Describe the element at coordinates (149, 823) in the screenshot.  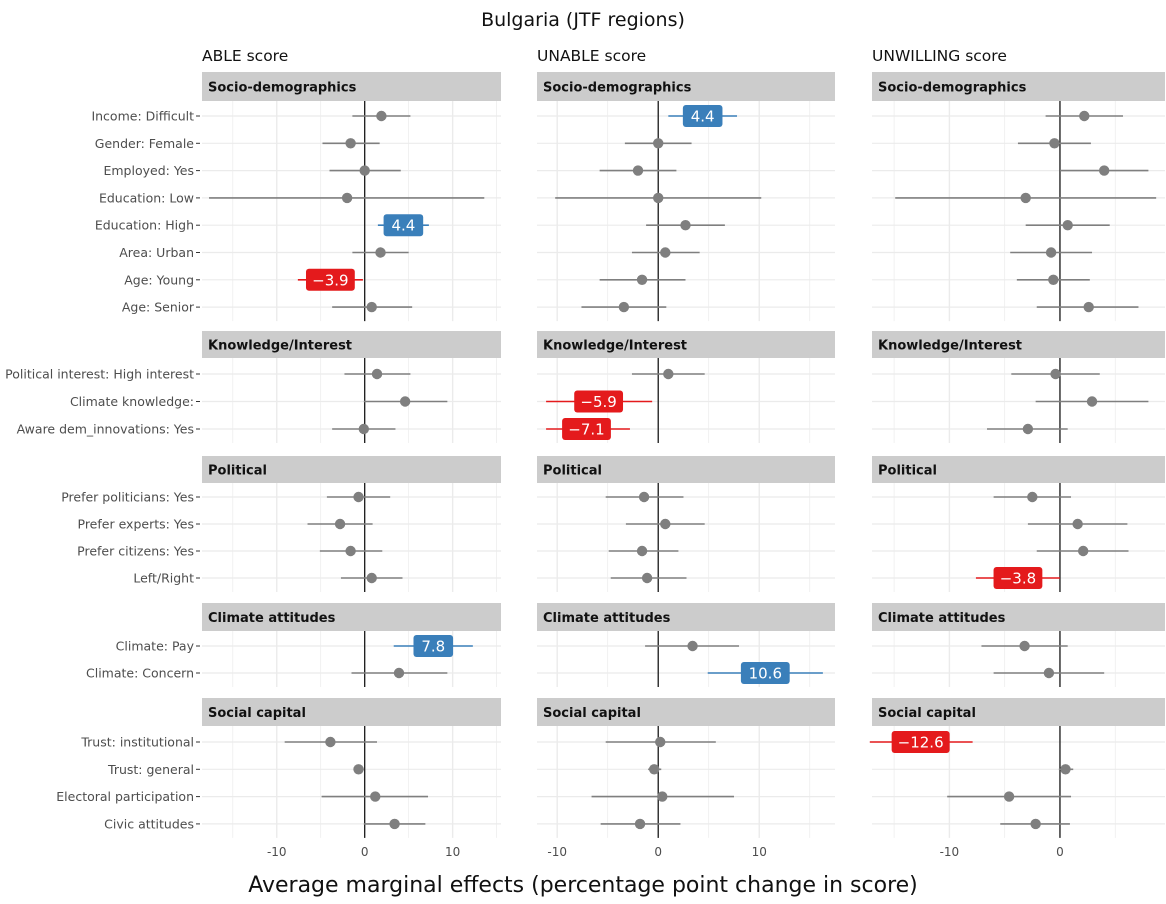
I see `y-tick-label: Civic attitudes` at that location.